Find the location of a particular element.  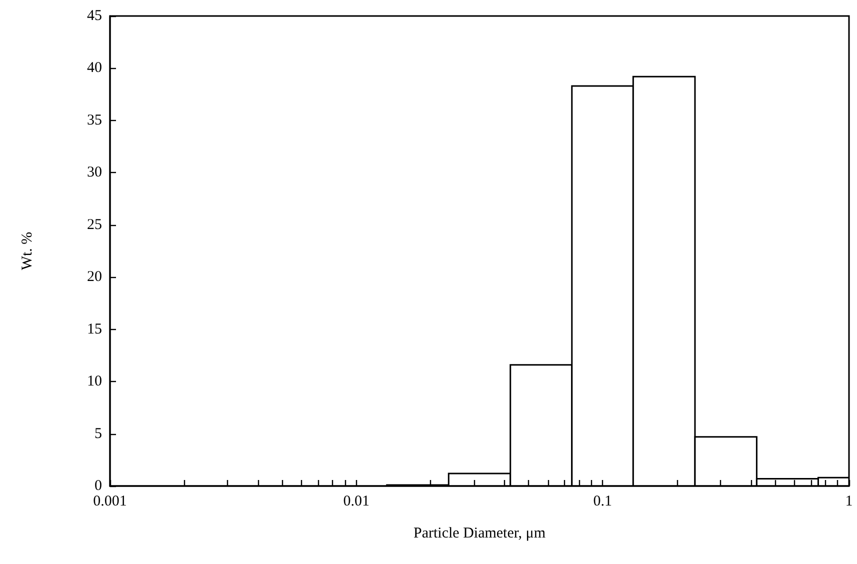

y-tick-label: 20 is located at coordinates (94, 277).